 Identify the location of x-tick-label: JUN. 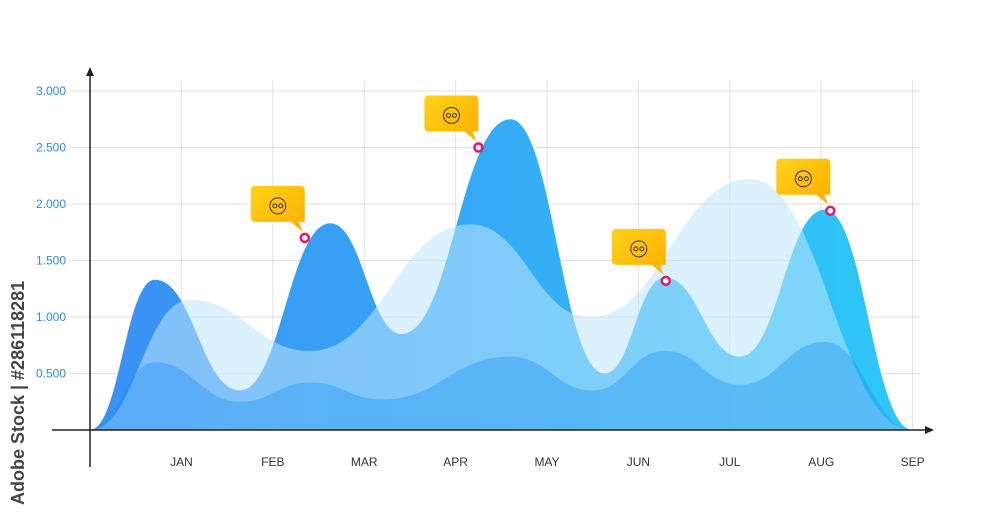
(638, 462).